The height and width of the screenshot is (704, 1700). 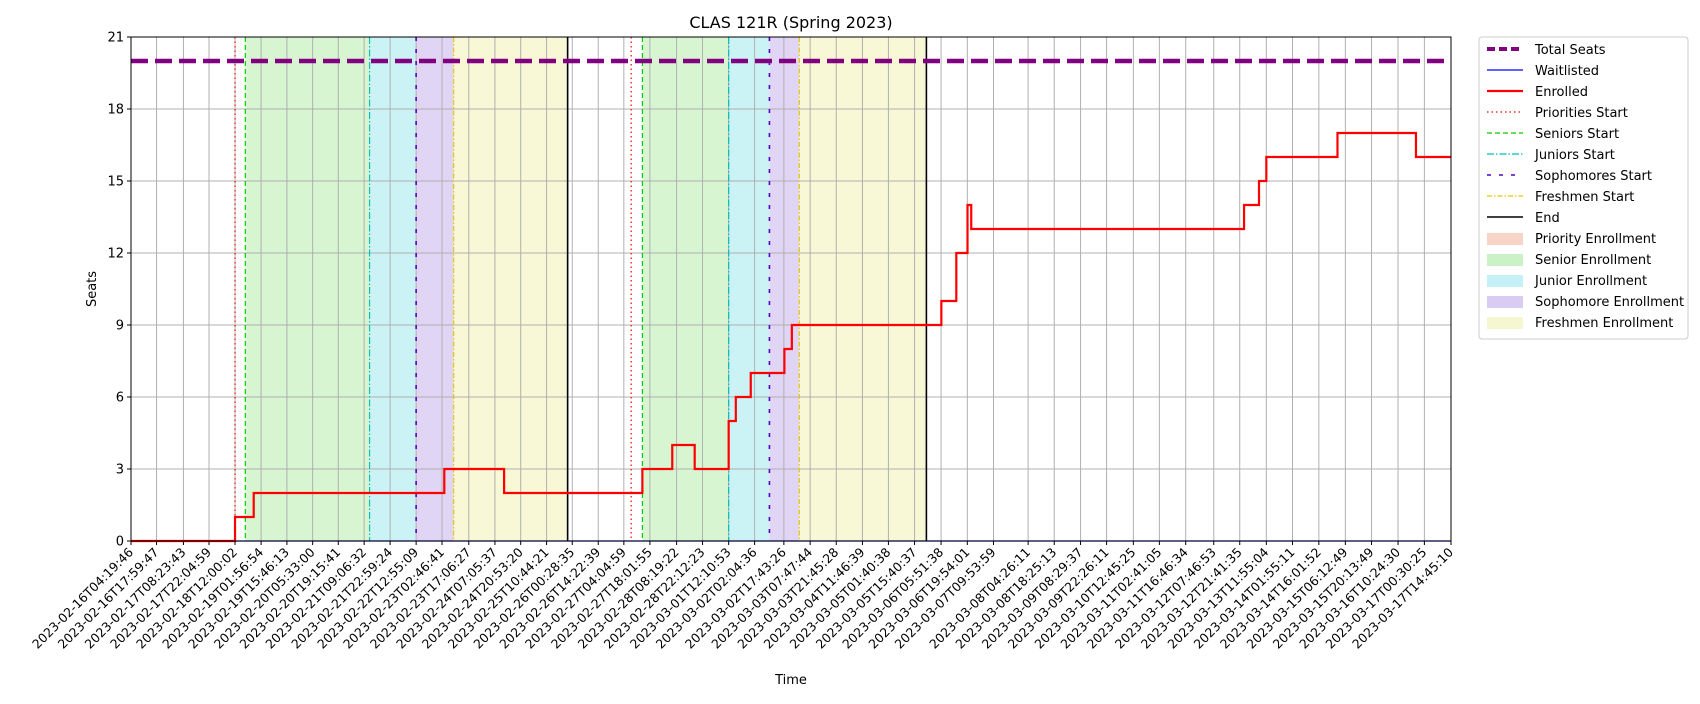 What do you see at coordinates (1595, 239) in the screenshot?
I see `legend-label-priority-enrollment: Priority Enrollment` at bounding box center [1595, 239].